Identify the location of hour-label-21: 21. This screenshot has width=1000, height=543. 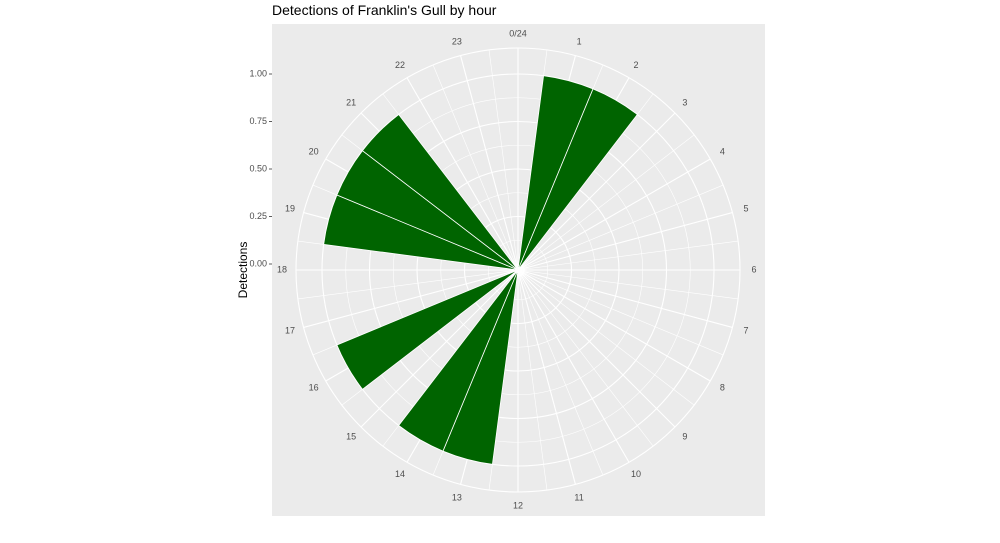
(351, 102).